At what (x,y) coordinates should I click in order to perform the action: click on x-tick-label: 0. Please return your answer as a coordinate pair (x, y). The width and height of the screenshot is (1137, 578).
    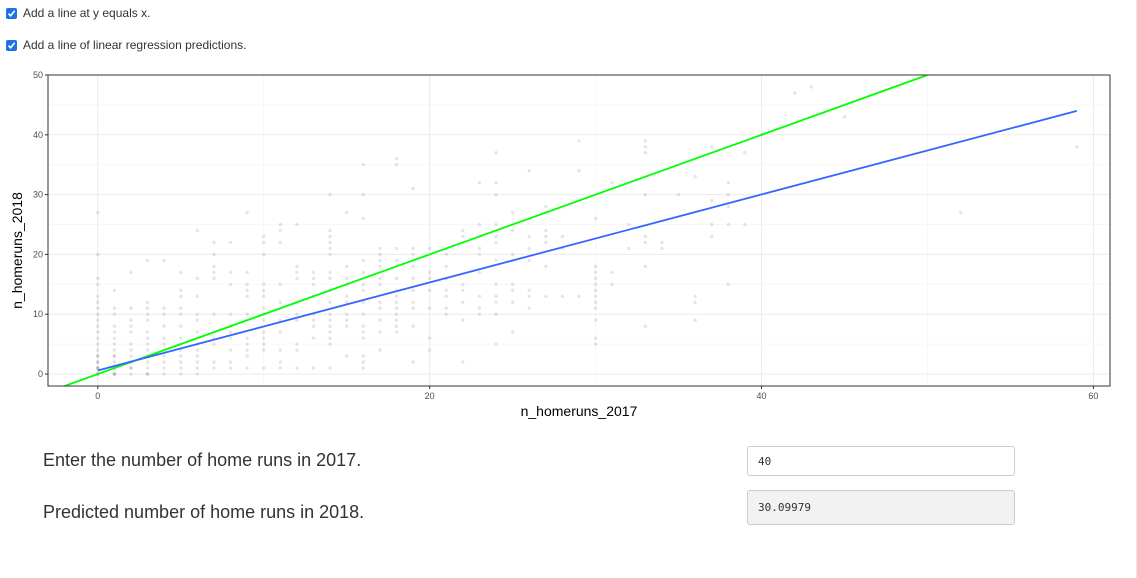
    Looking at the image, I should click on (97, 396).